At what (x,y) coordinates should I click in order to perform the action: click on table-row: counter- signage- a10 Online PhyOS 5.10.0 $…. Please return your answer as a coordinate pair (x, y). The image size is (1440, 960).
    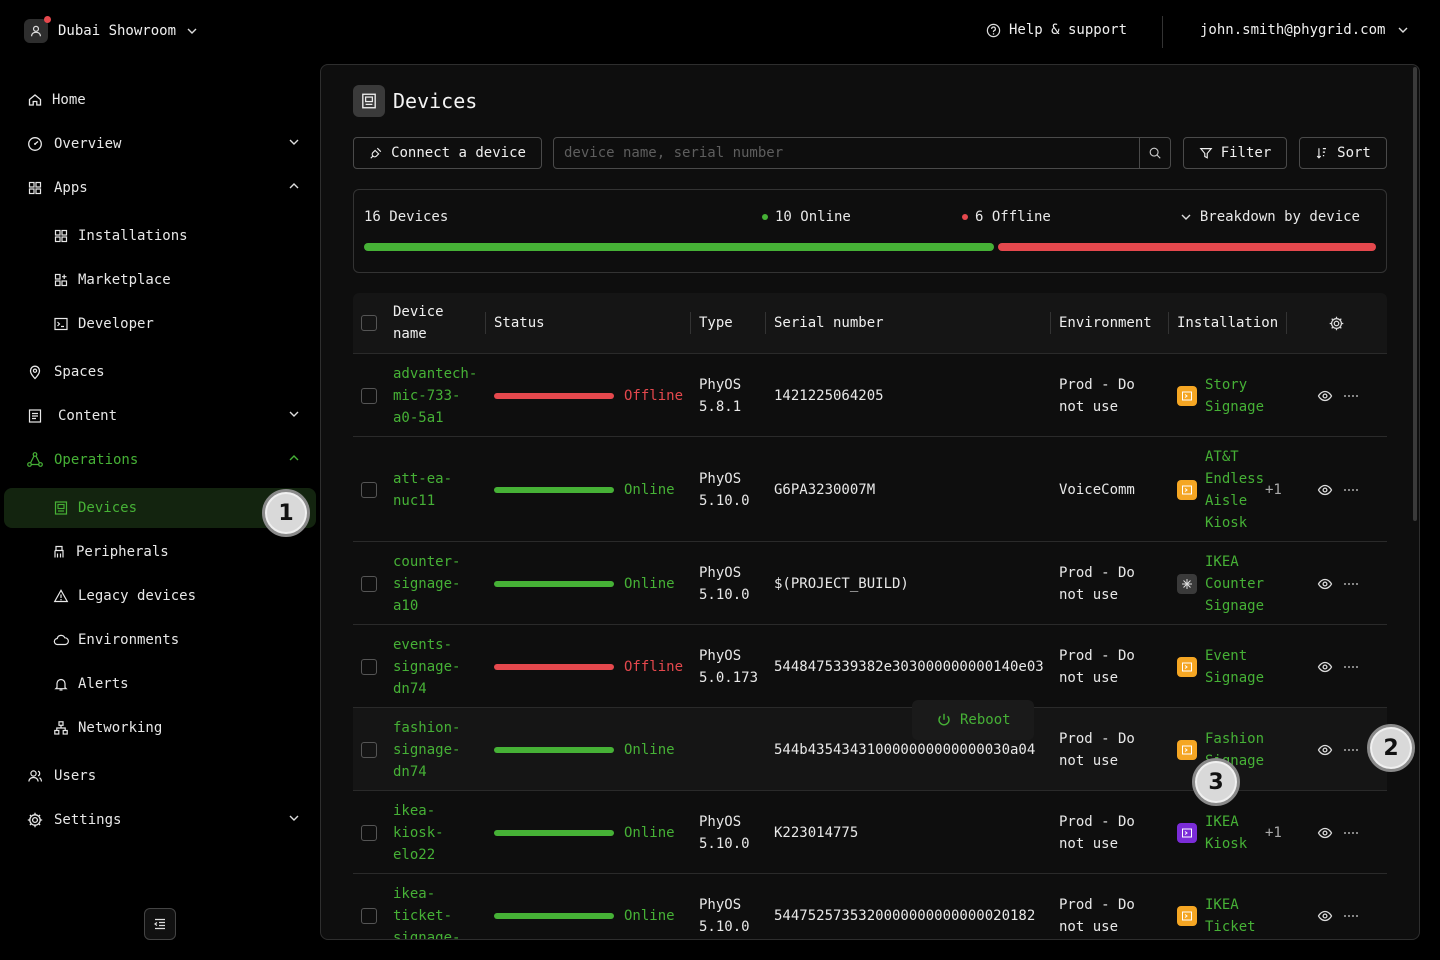
    Looking at the image, I should click on (870, 583).